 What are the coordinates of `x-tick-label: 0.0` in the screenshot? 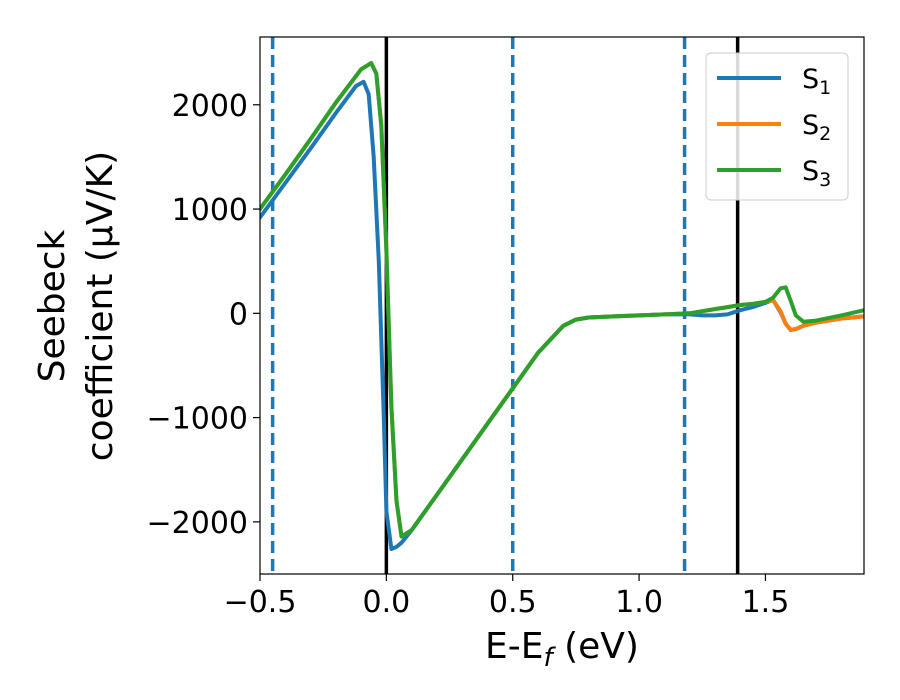 It's located at (387, 602).